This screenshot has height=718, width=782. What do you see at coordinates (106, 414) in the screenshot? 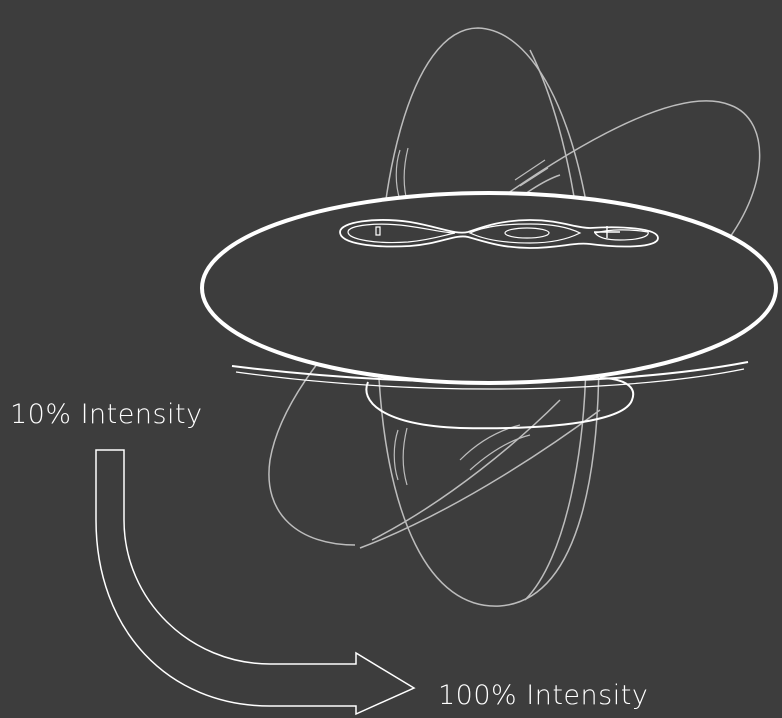
I see `label-10-percent: 10% Intensity` at bounding box center [106, 414].